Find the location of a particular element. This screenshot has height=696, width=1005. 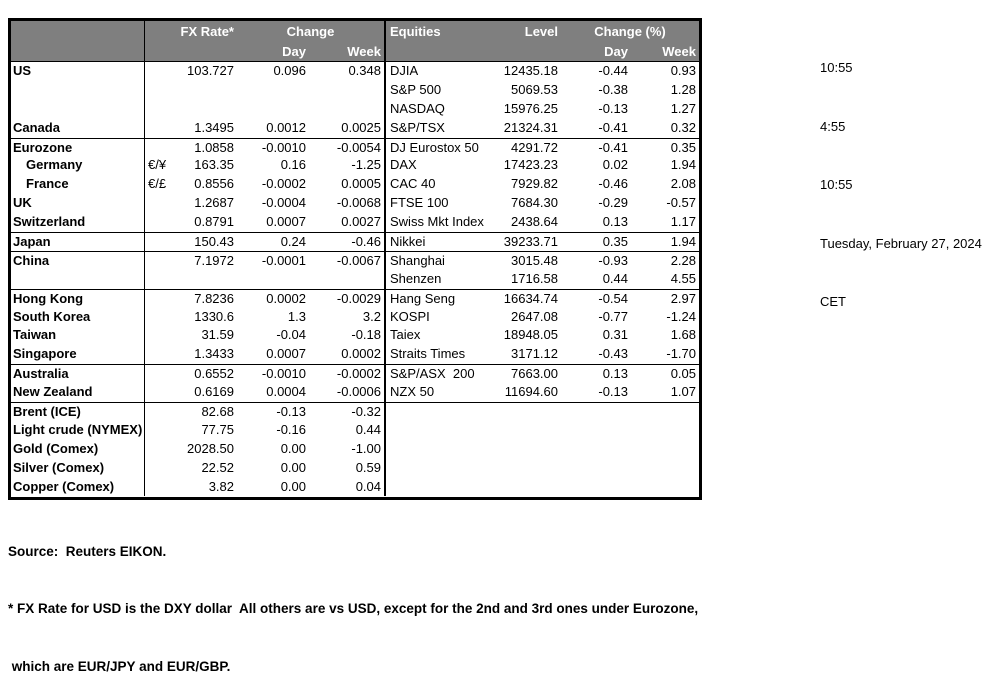

equity-week-change-cell: 0.93 is located at coordinates (683, 70).